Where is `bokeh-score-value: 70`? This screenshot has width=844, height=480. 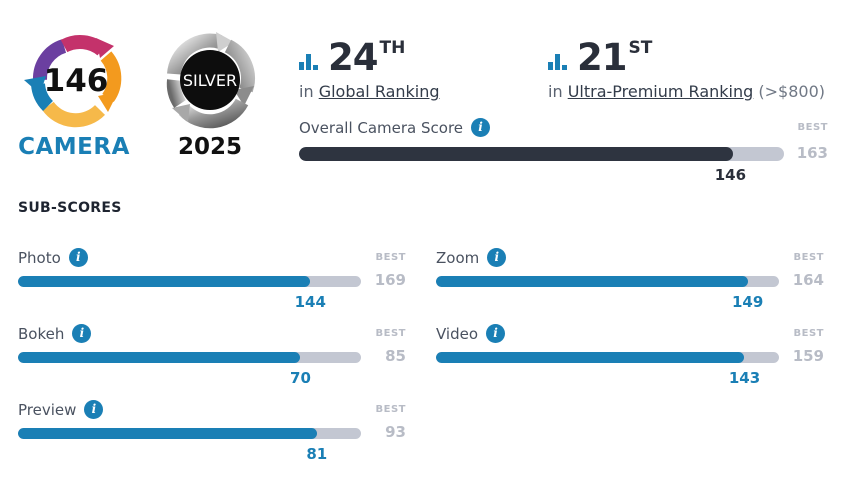
bokeh-score-value: 70 is located at coordinates (300, 378).